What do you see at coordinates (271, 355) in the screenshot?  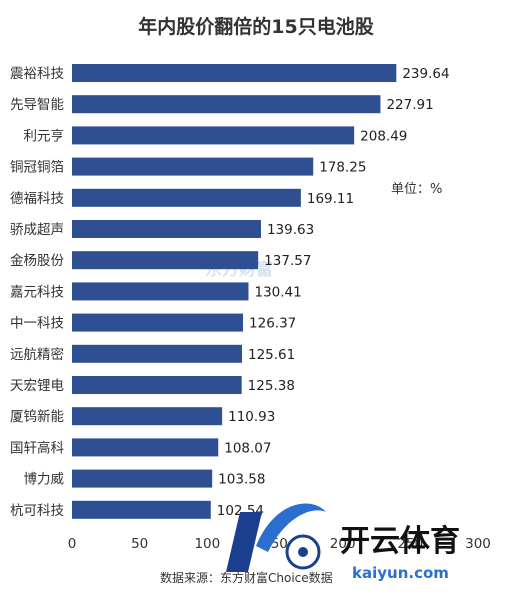 I see `value-label: 125.61` at bounding box center [271, 355].